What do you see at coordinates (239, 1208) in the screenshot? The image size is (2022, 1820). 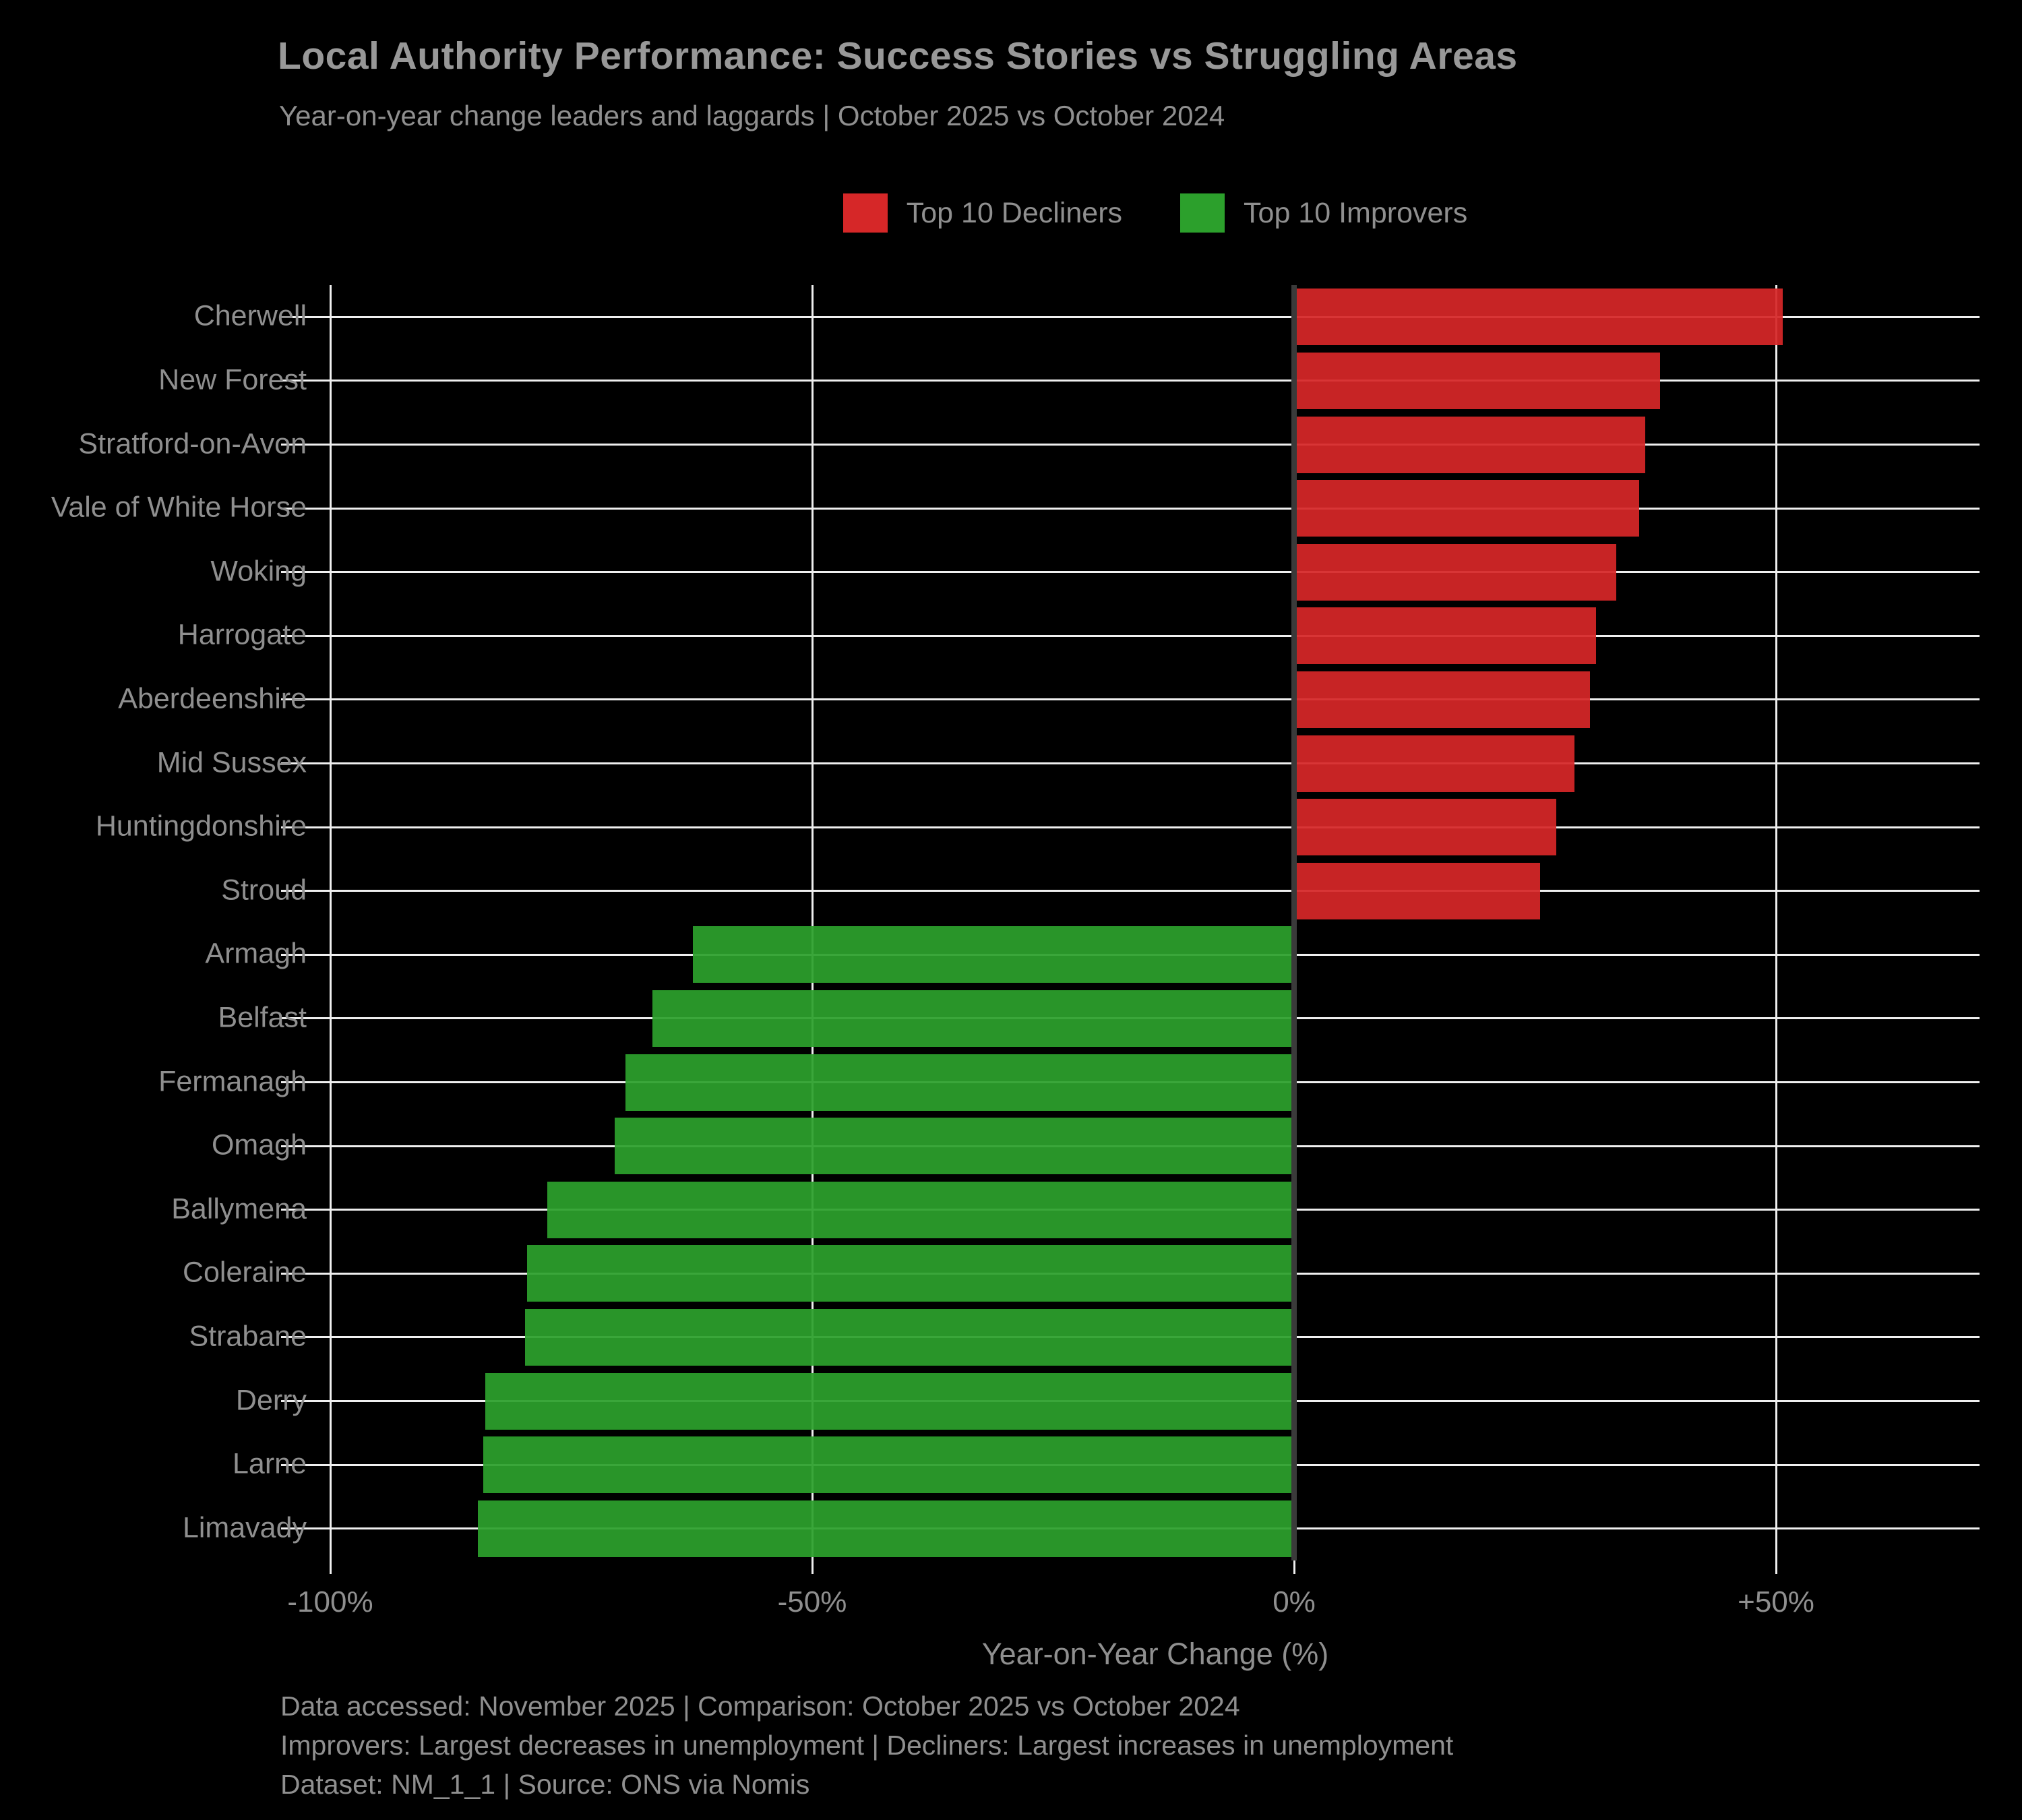 I see `y-axis-label-ballymena: Ballymena` at bounding box center [239, 1208].